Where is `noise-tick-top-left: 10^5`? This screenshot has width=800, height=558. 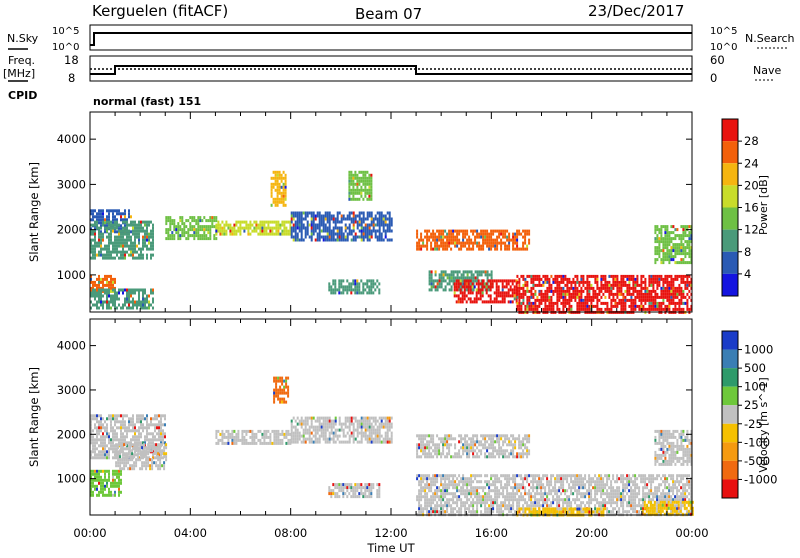
noise-tick-top-left: 10^5 is located at coordinates (65, 31).